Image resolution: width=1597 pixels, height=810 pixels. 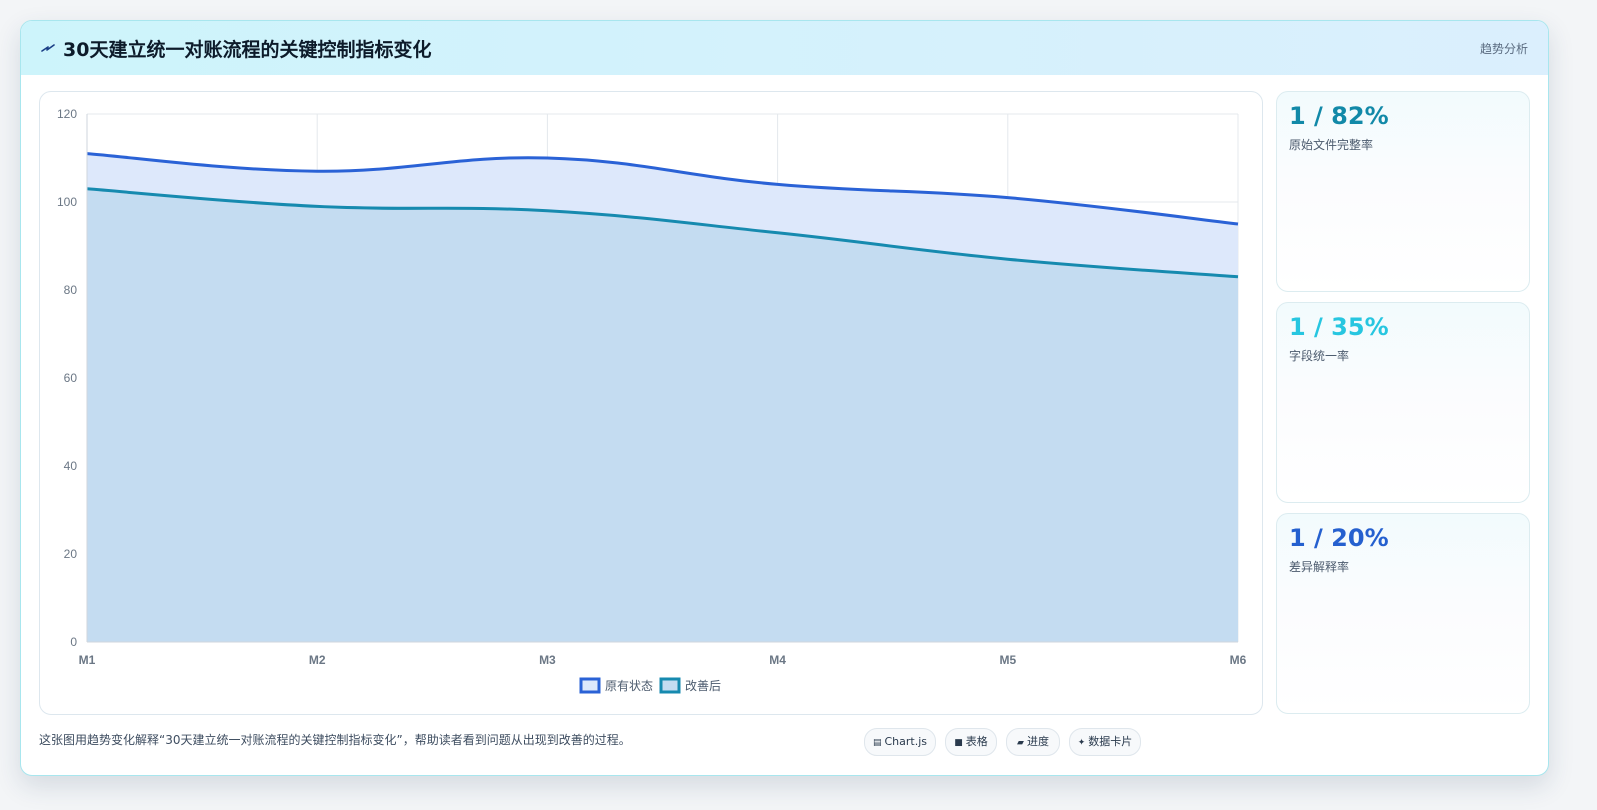 I want to click on tag-data-card: ✦ 数据卡片, so click(x=1105, y=742).